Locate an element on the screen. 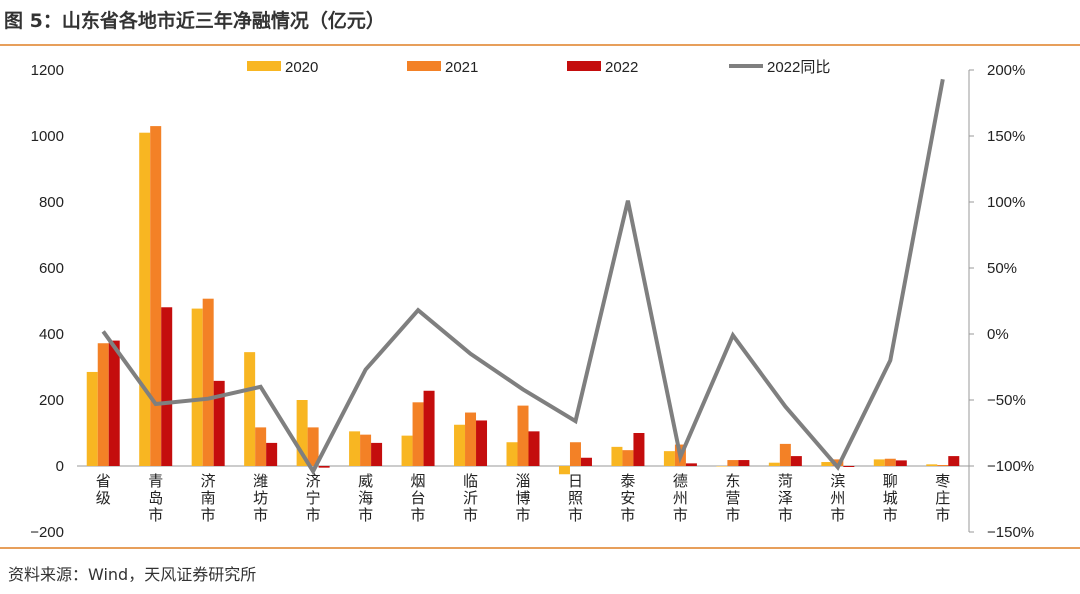 The width and height of the screenshot is (1080, 594). x-tick-label: 临沂市 is located at coordinates (470, 498).